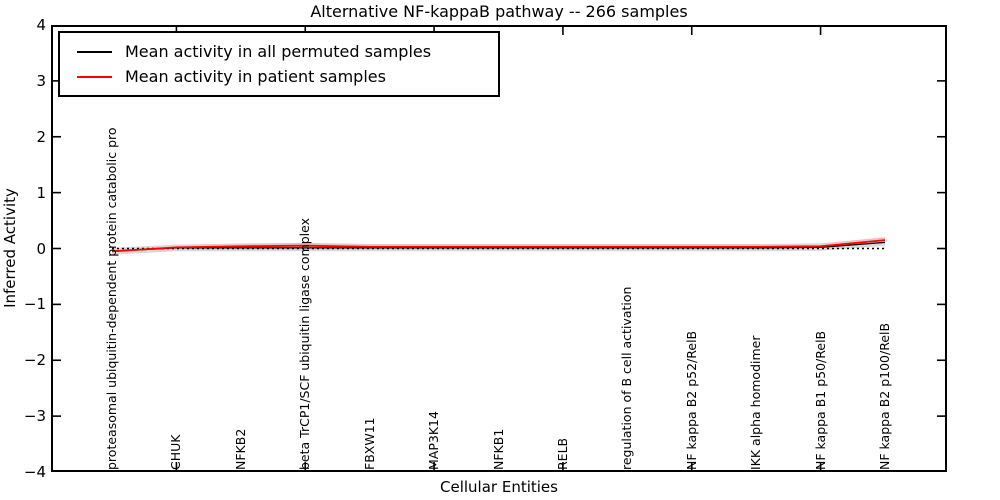  What do you see at coordinates (41, 136) in the screenshot?
I see `y-tick-label: 2` at bounding box center [41, 136].